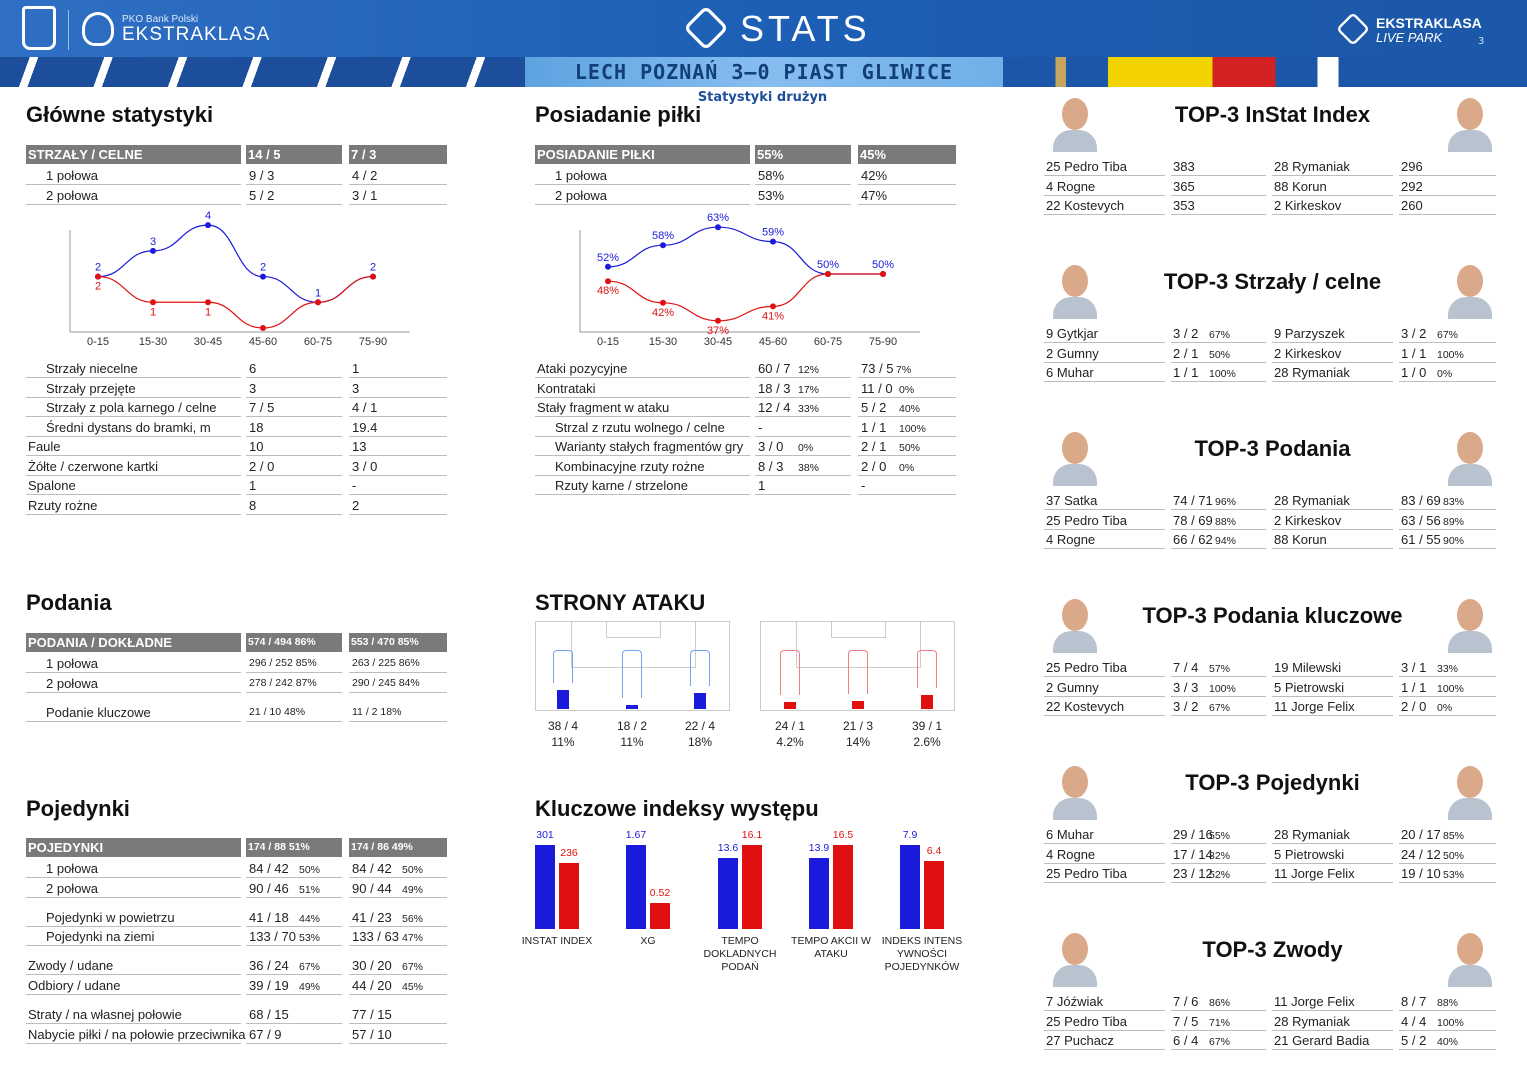 The width and height of the screenshot is (1527, 1079). I want to click on table-cell: 9 Parzyszek, so click(1332, 333).